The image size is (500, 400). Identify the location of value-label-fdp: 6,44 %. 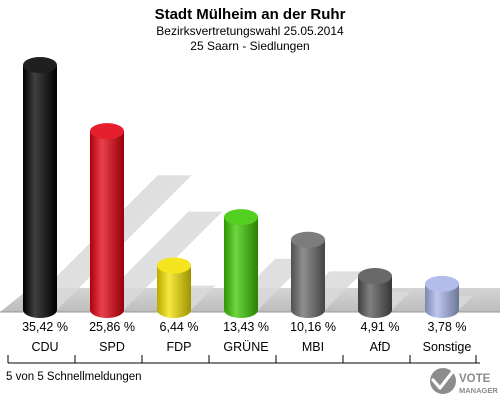
(179, 327).